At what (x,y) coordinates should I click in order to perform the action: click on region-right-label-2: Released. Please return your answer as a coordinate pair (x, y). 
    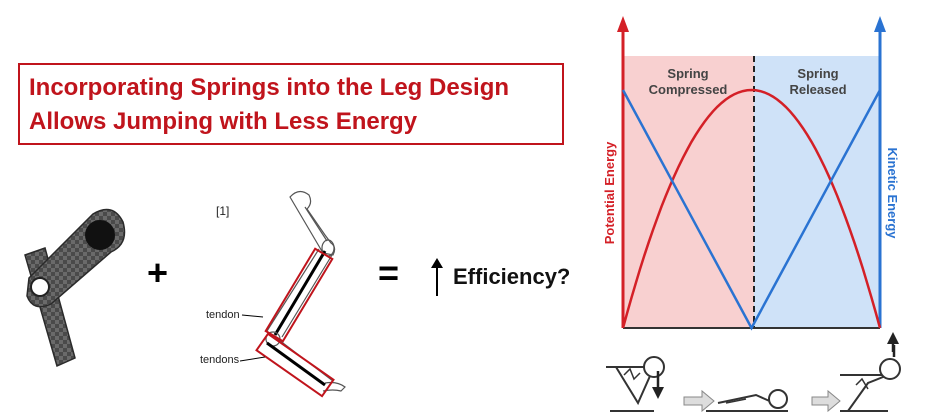
    Looking at the image, I should click on (817, 89).